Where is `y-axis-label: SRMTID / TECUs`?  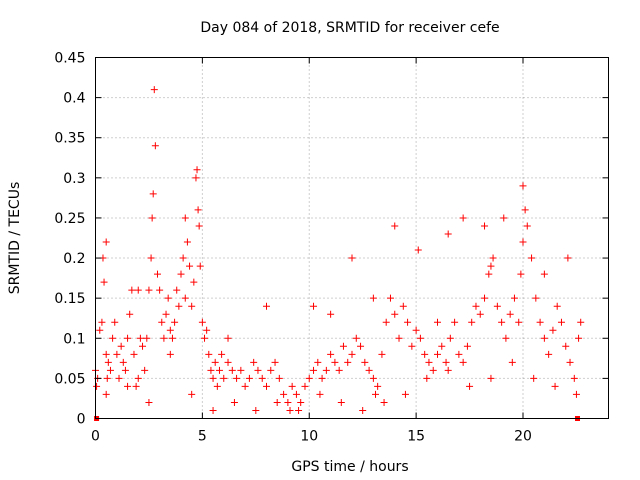
y-axis-label: SRMTID / TECUs is located at coordinates (15, 238).